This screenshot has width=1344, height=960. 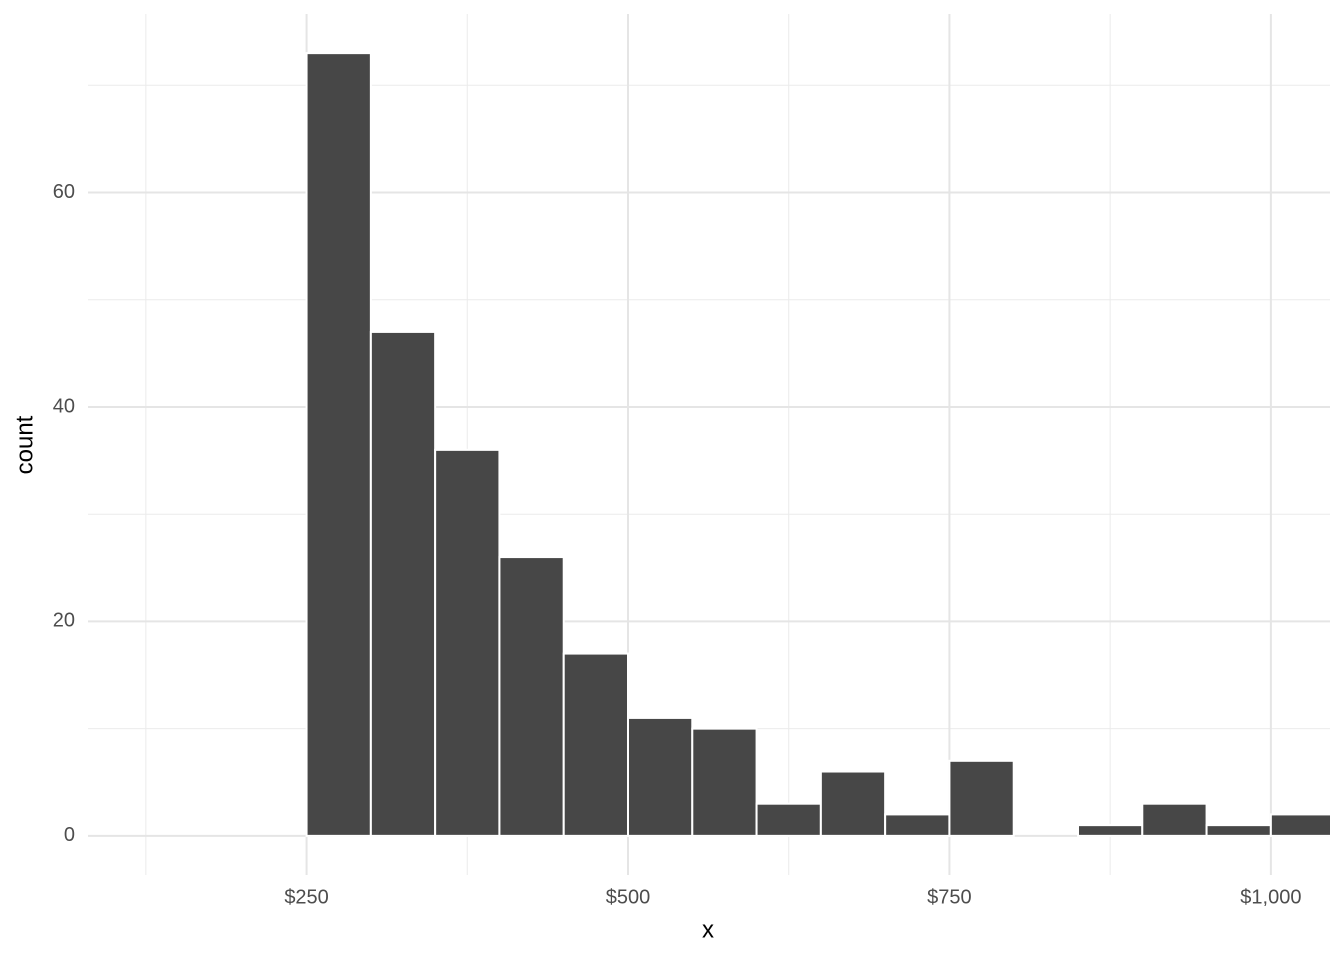 I want to click on y-tick-label: 60, so click(x=64, y=192).